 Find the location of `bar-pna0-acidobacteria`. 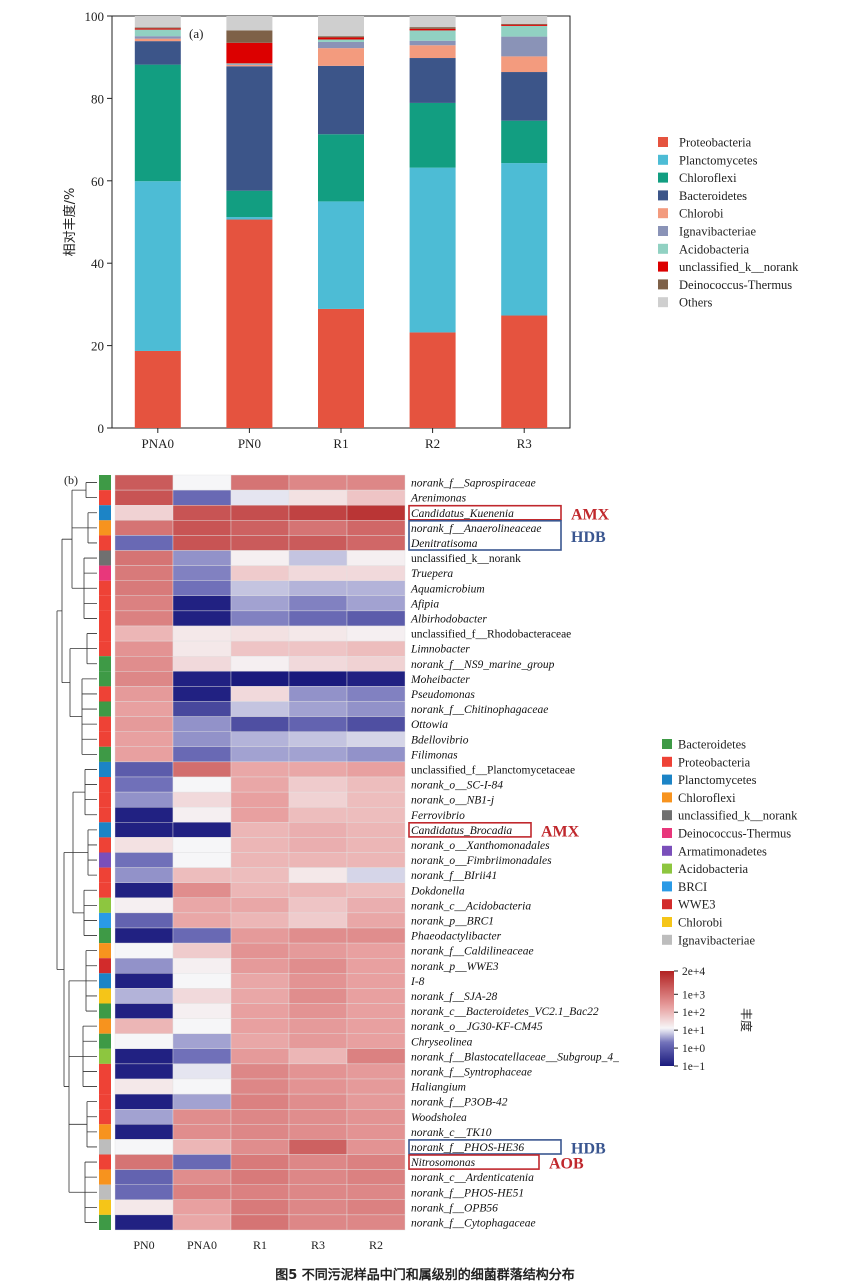

bar-pna0-acidobacteria is located at coordinates (157, 33).